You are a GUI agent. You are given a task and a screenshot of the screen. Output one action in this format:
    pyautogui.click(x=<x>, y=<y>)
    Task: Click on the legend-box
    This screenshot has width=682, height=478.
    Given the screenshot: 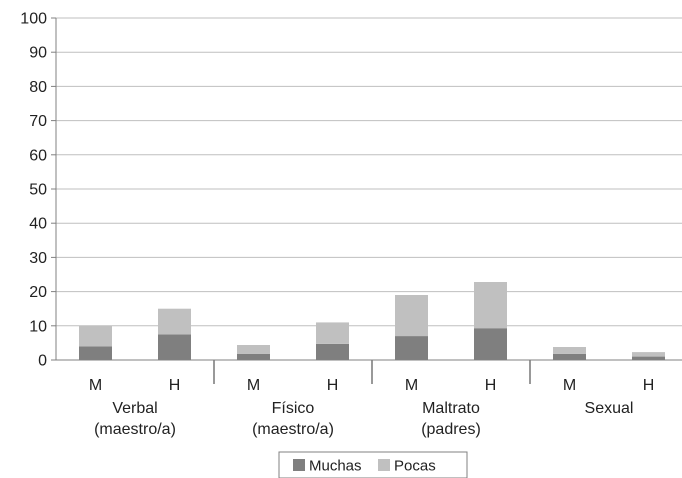 What is the action you would take?
    pyautogui.click(x=373, y=464)
    